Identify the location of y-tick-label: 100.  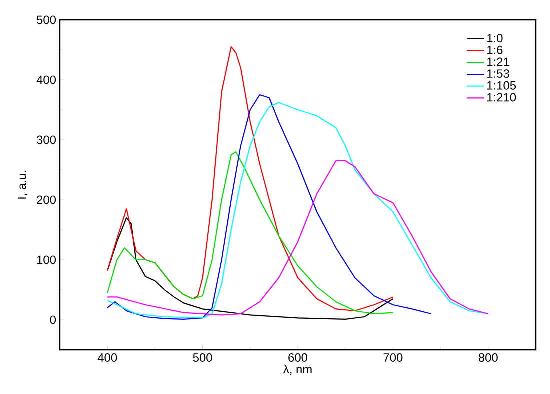
(46, 260).